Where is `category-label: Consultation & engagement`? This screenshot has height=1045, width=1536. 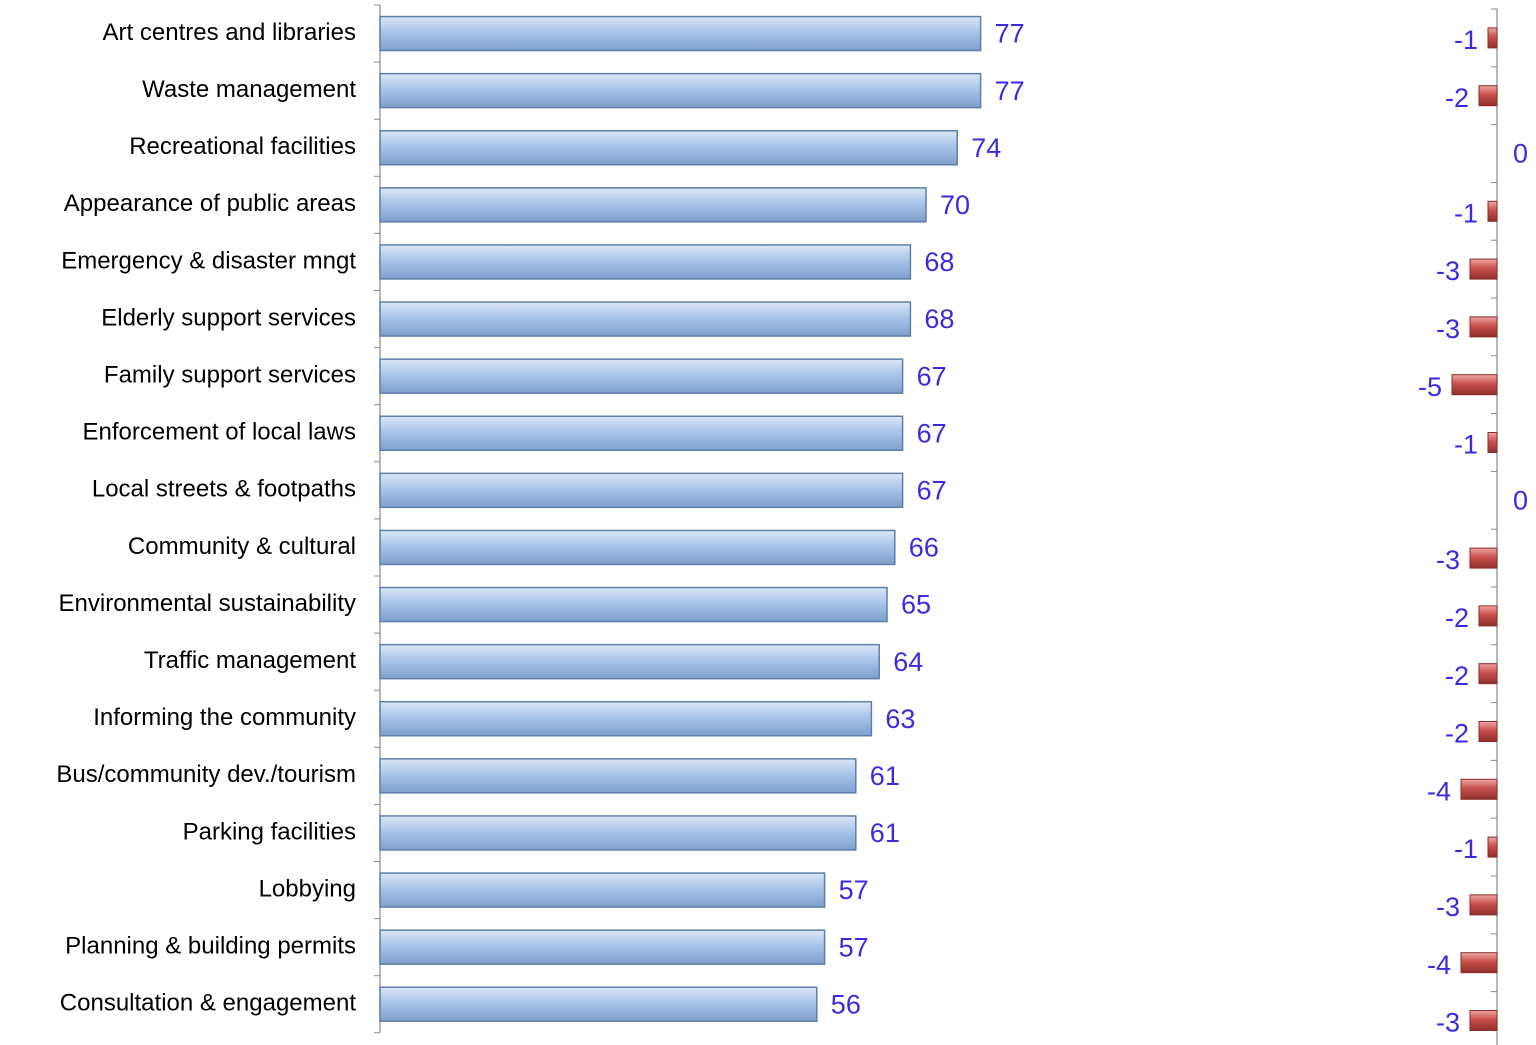 category-label: Consultation & engagement is located at coordinates (208, 1003).